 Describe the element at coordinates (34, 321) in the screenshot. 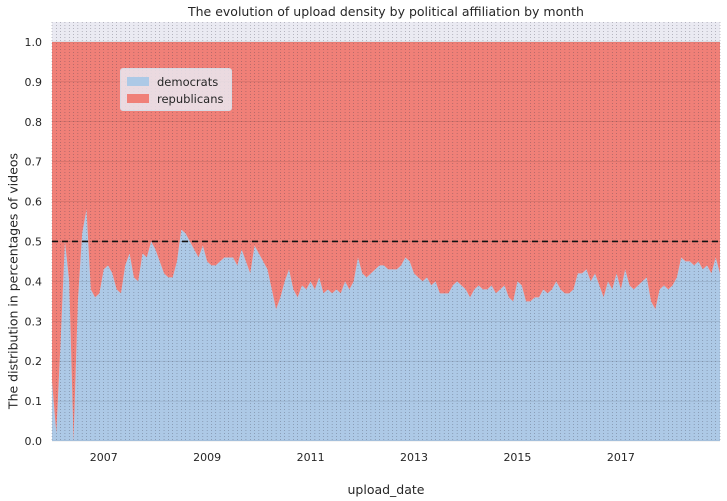

I see `y-tick-label: 0.3` at that location.